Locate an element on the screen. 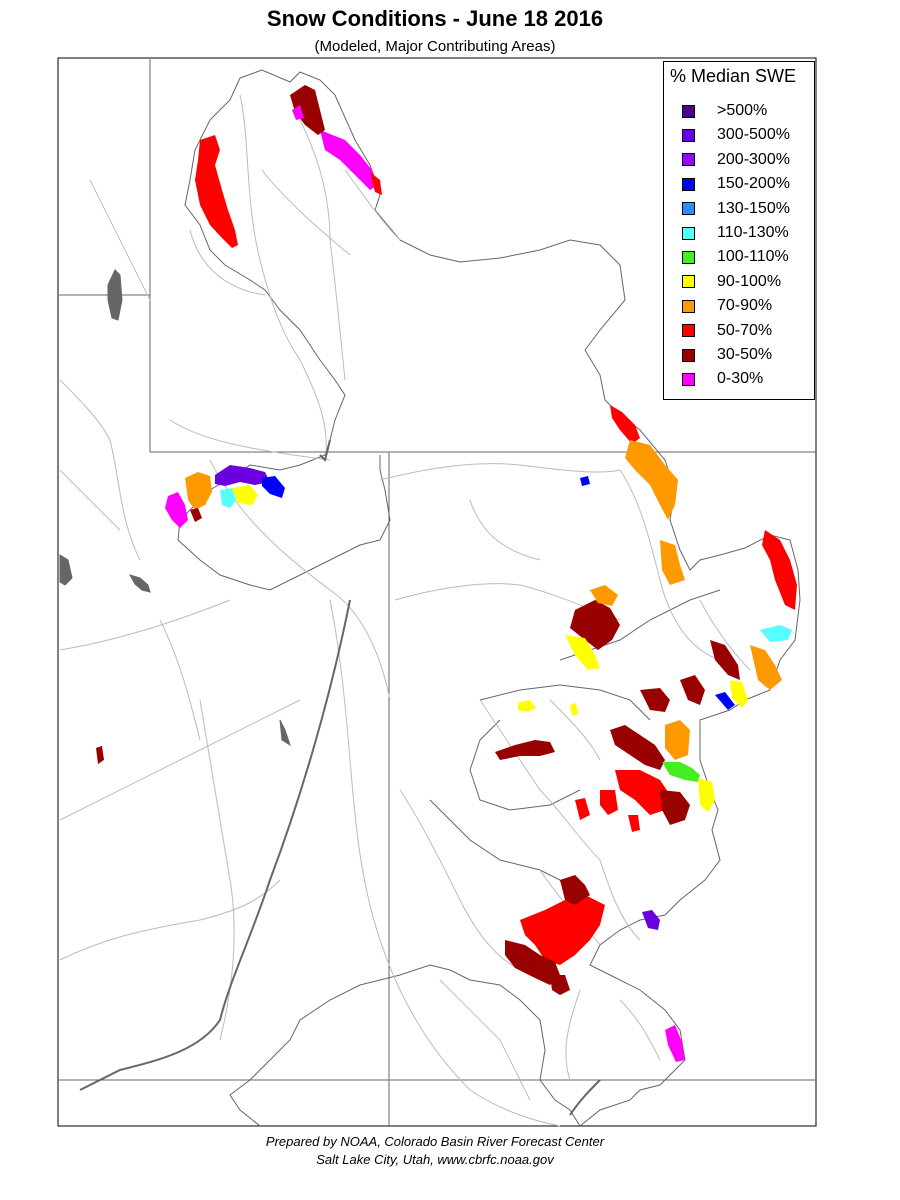 This screenshot has height=1200, width=900. legend-label: >500% is located at coordinates (742, 110).